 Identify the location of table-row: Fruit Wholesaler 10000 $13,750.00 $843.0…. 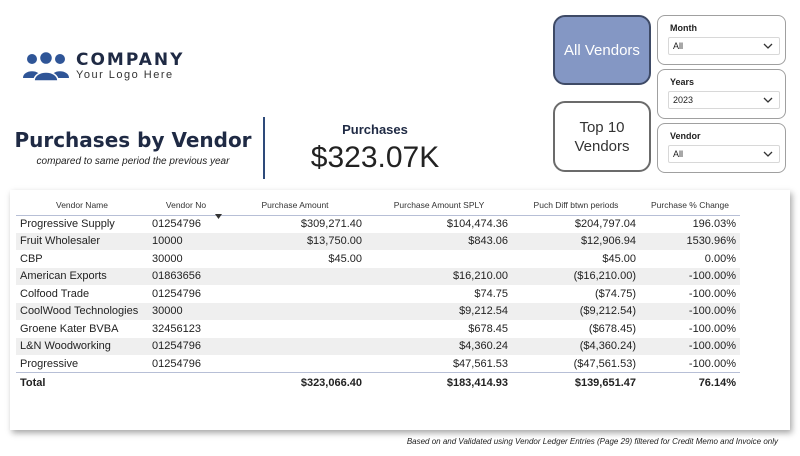
(378, 241).